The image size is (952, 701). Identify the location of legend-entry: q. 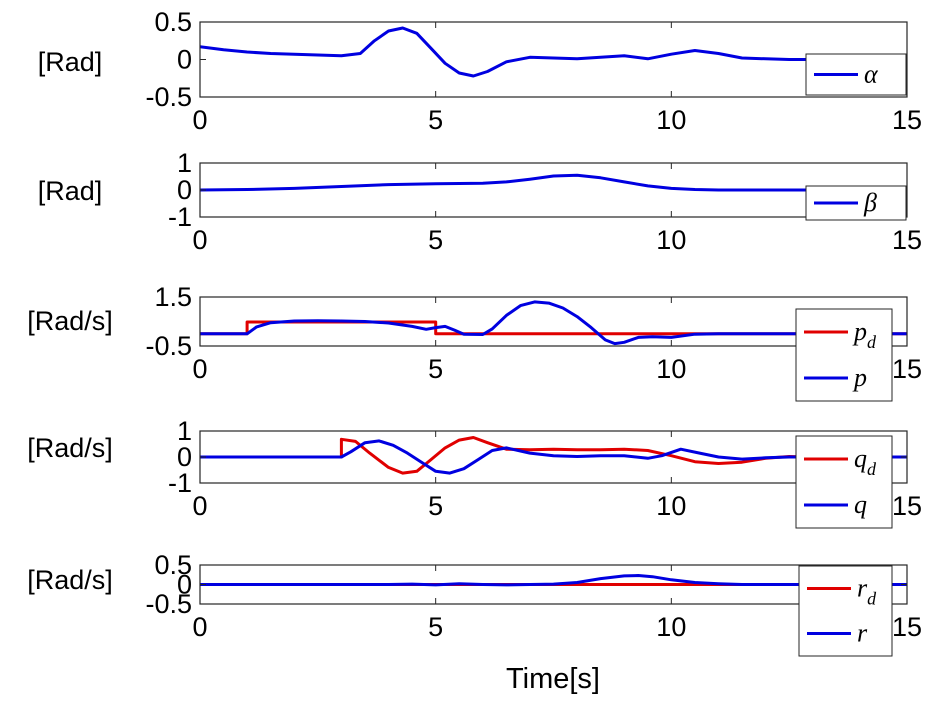
(860, 504).